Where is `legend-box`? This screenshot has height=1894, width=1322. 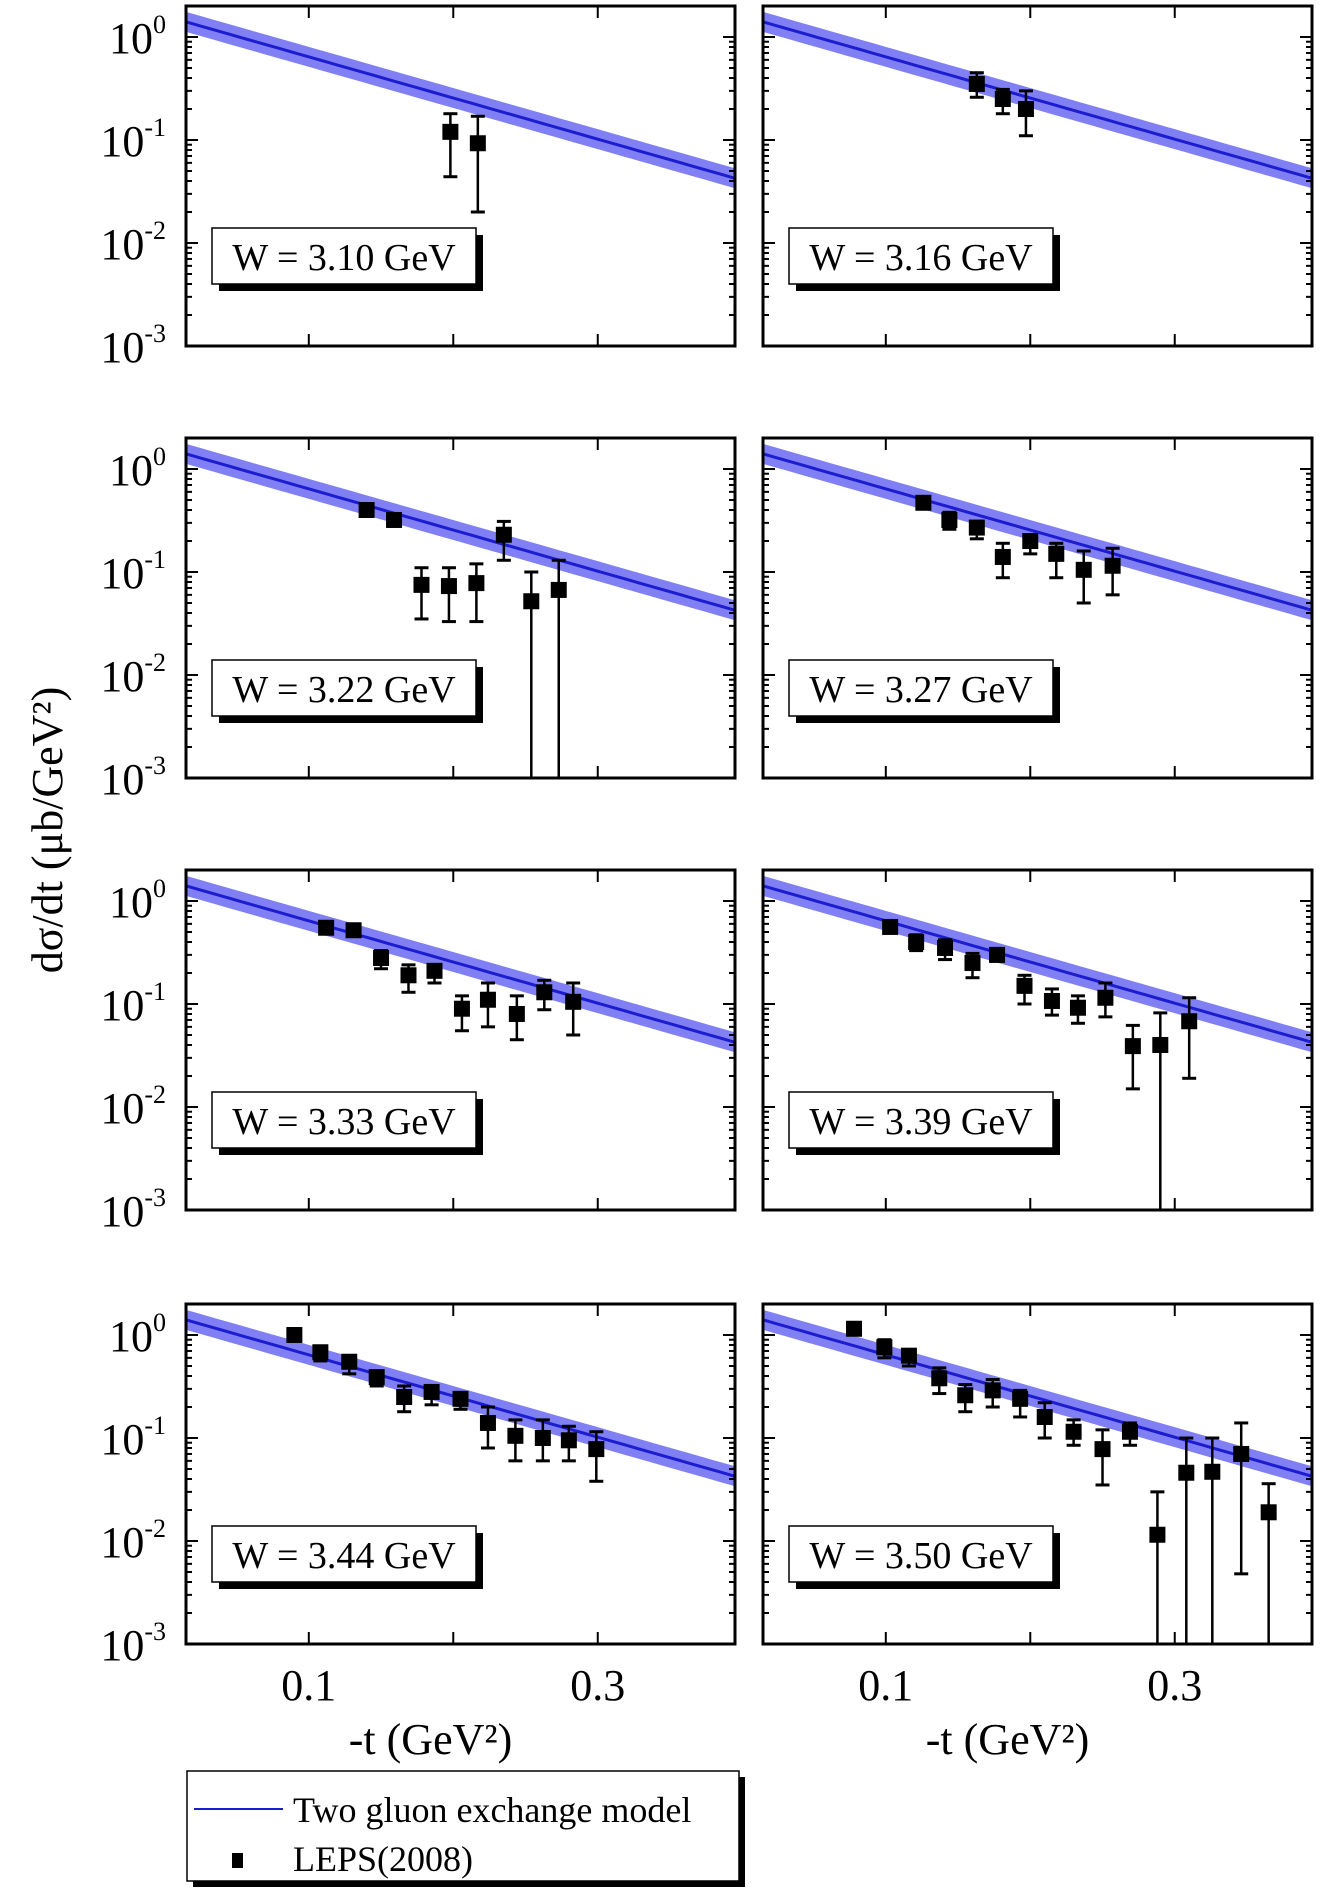 legend-box is located at coordinates (463, 1826).